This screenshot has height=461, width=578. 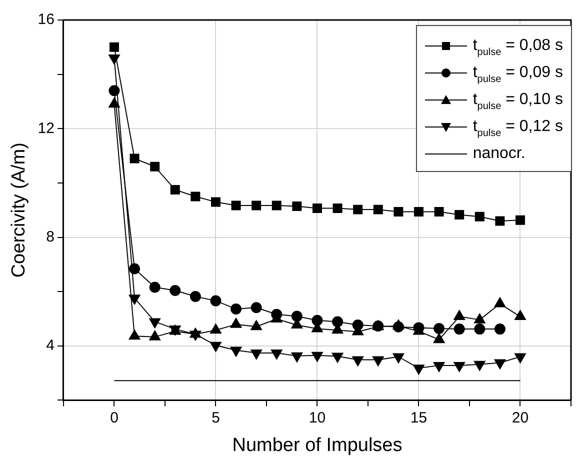 What do you see at coordinates (517, 128) in the screenshot?
I see `legend-label: t$_{pulse}$ = 0,12 s` at bounding box center [517, 128].